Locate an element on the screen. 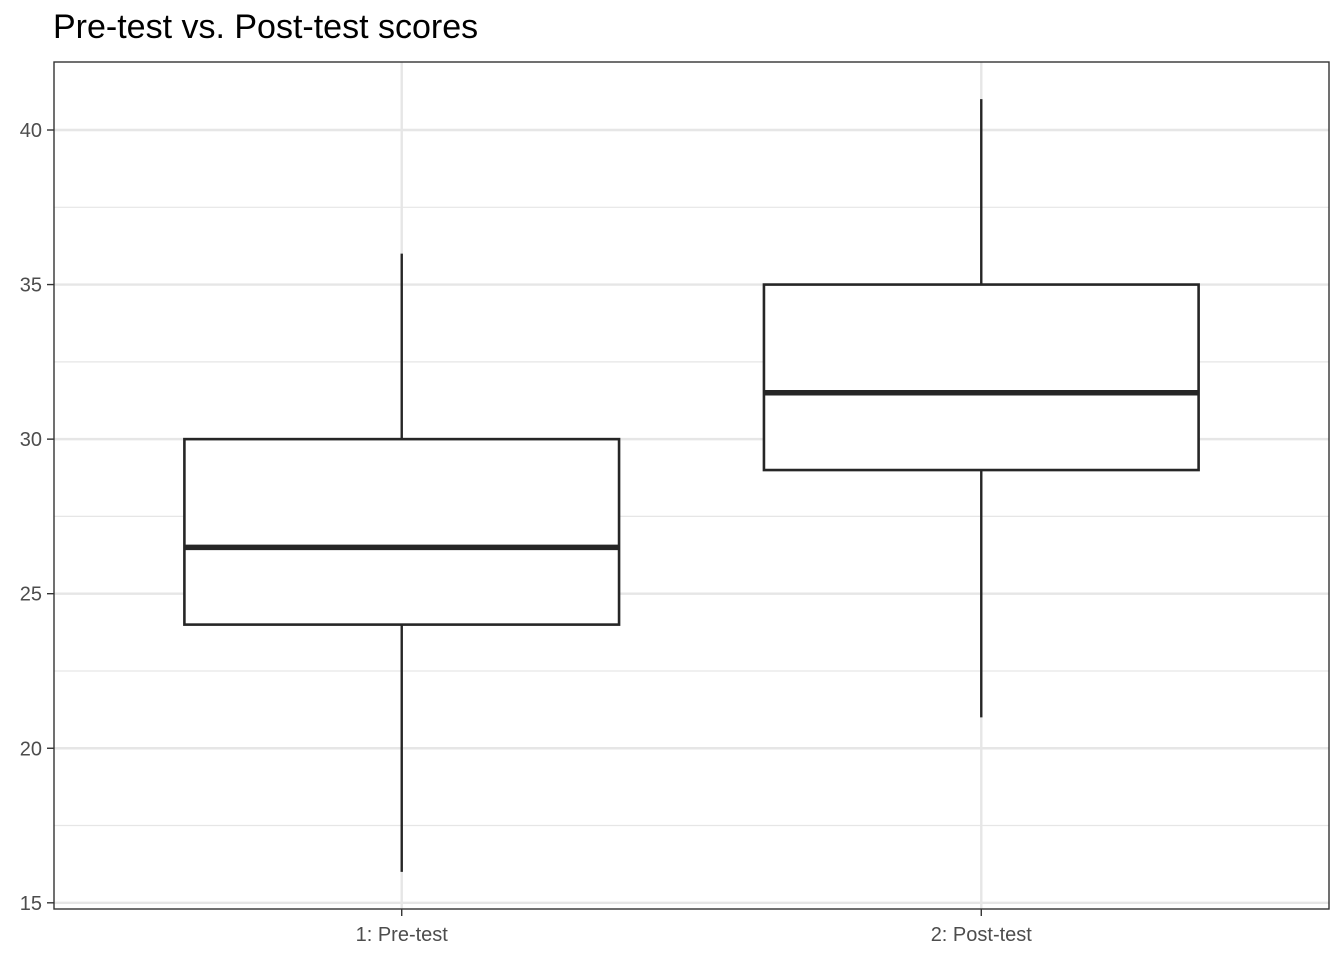 Image resolution: width=1344 pixels, height=960 pixels. y-tick-label: 15 is located at coordinates (31, 904).